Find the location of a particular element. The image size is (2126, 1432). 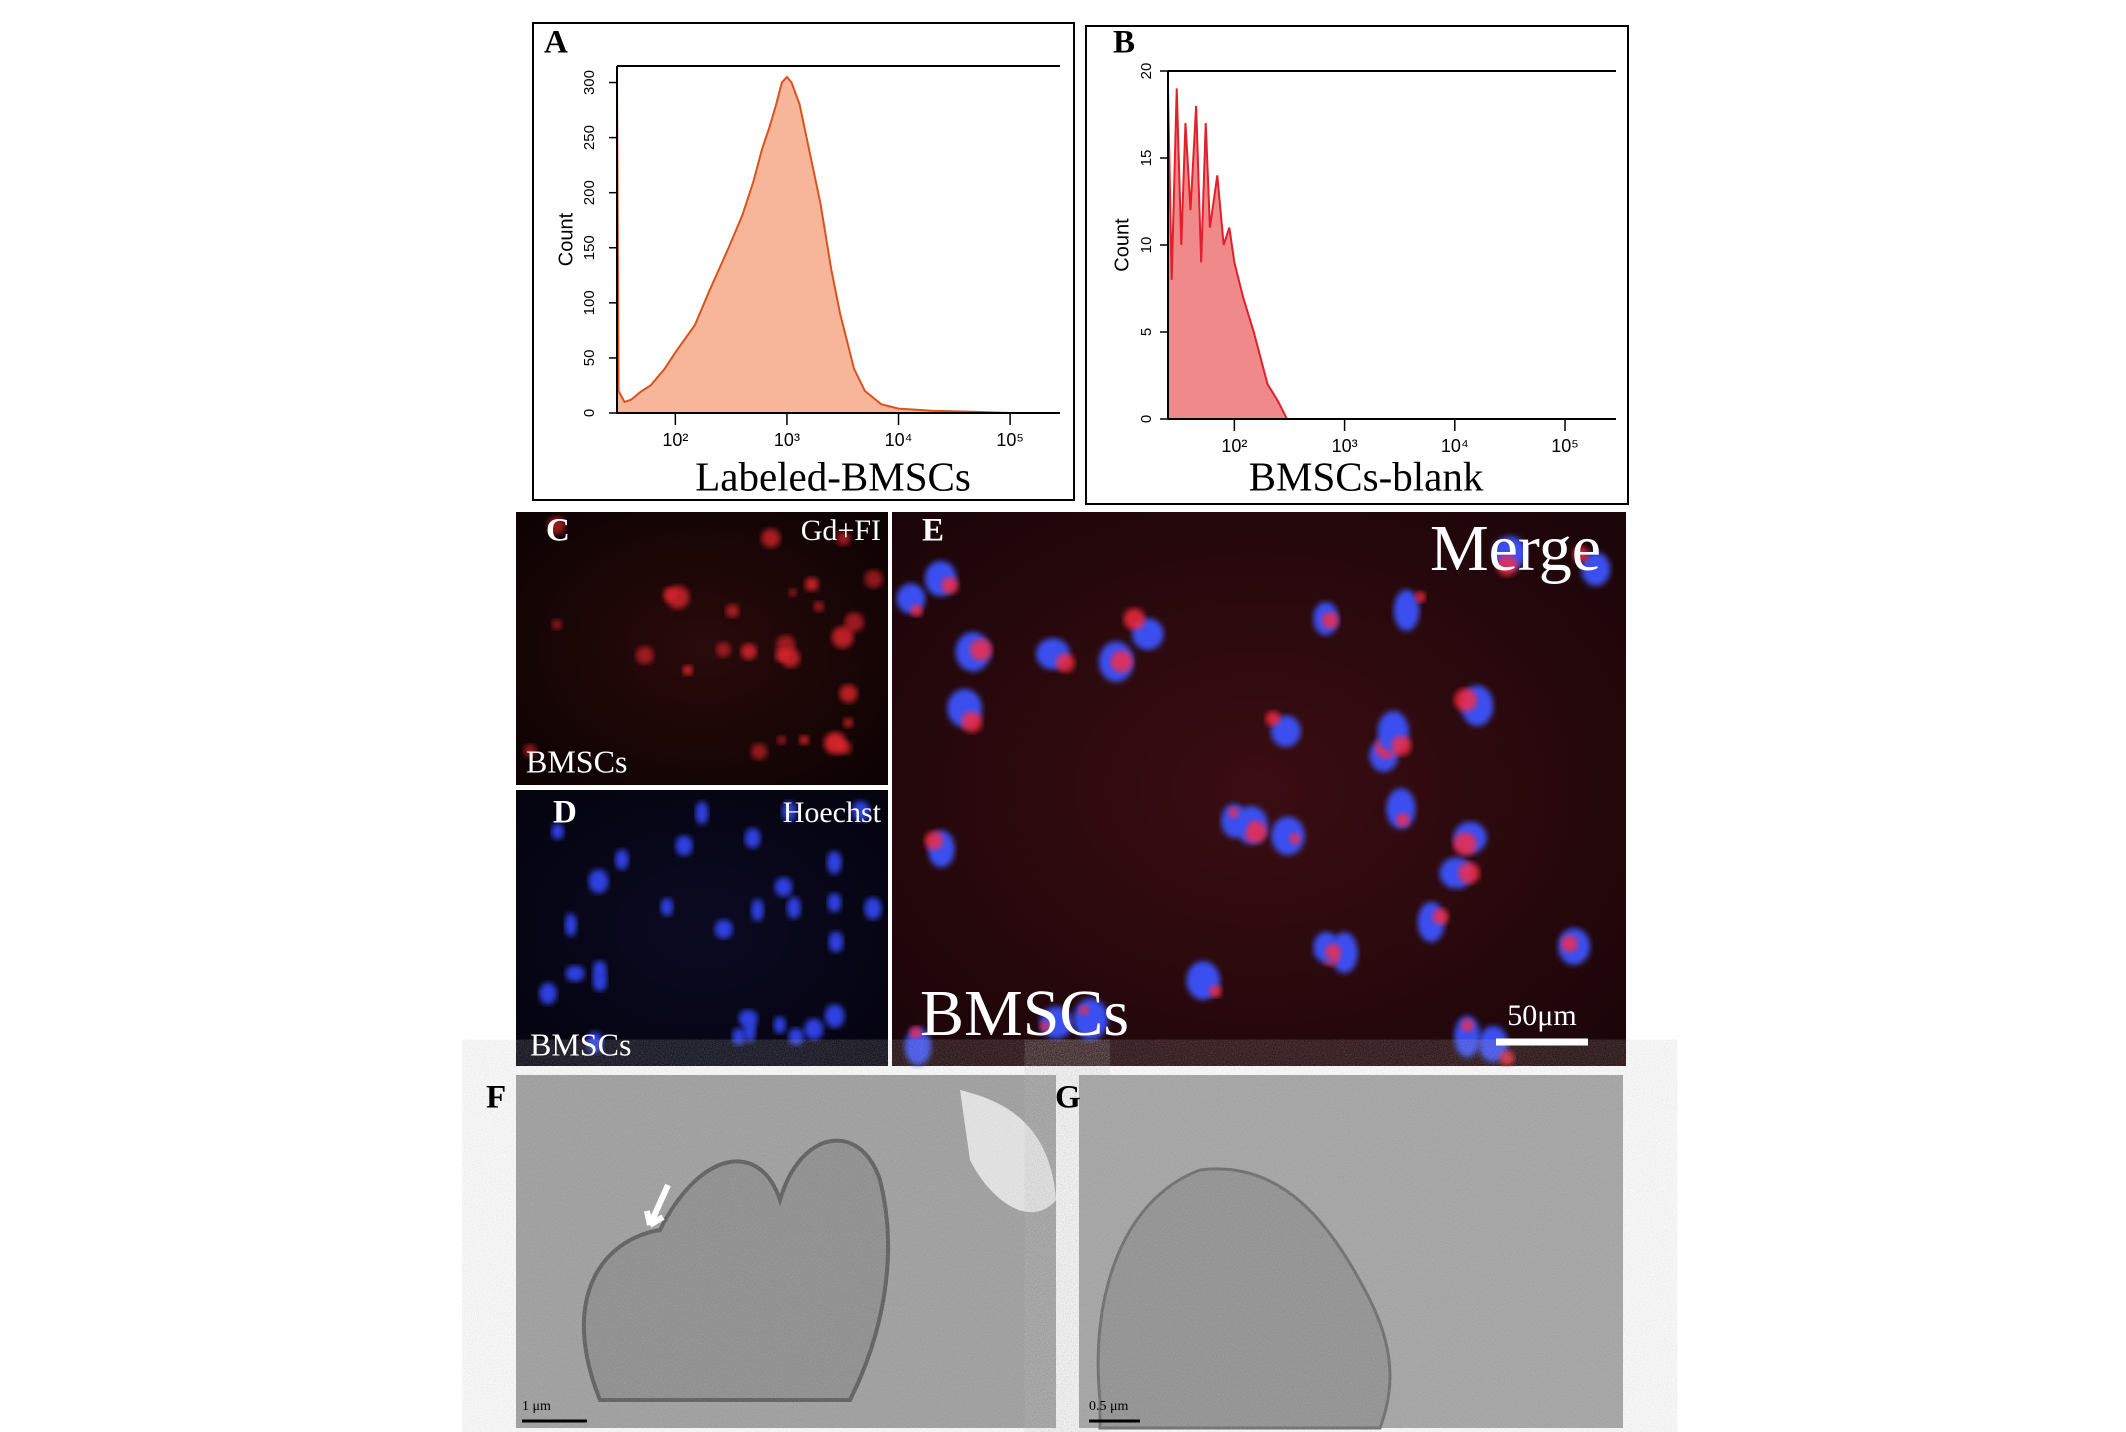

histogram: B Count BMSCs-blank 0 5 10 15 20 10² 10³ 10⁴ 10⁵ is located at coordinates (1357, 265).